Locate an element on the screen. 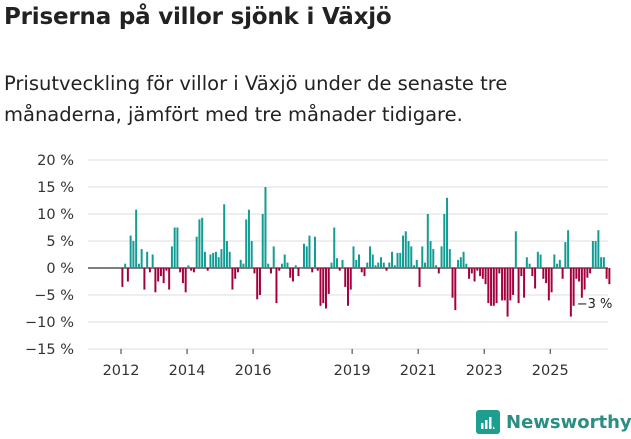  chart-title: Priserna på villor sjönk i Växjö is located at coordinates (198, 17).